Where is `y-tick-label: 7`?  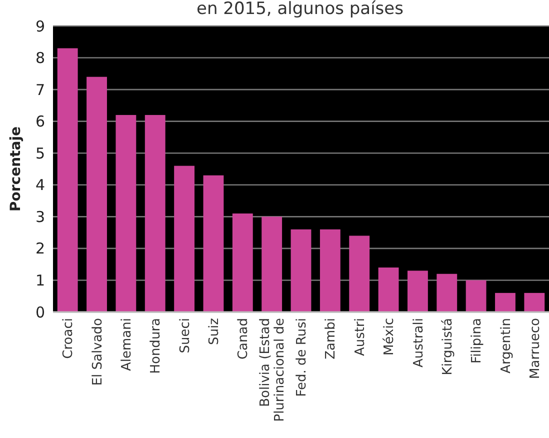 y-tick-label: 7 is located at coordinates (40, 89).